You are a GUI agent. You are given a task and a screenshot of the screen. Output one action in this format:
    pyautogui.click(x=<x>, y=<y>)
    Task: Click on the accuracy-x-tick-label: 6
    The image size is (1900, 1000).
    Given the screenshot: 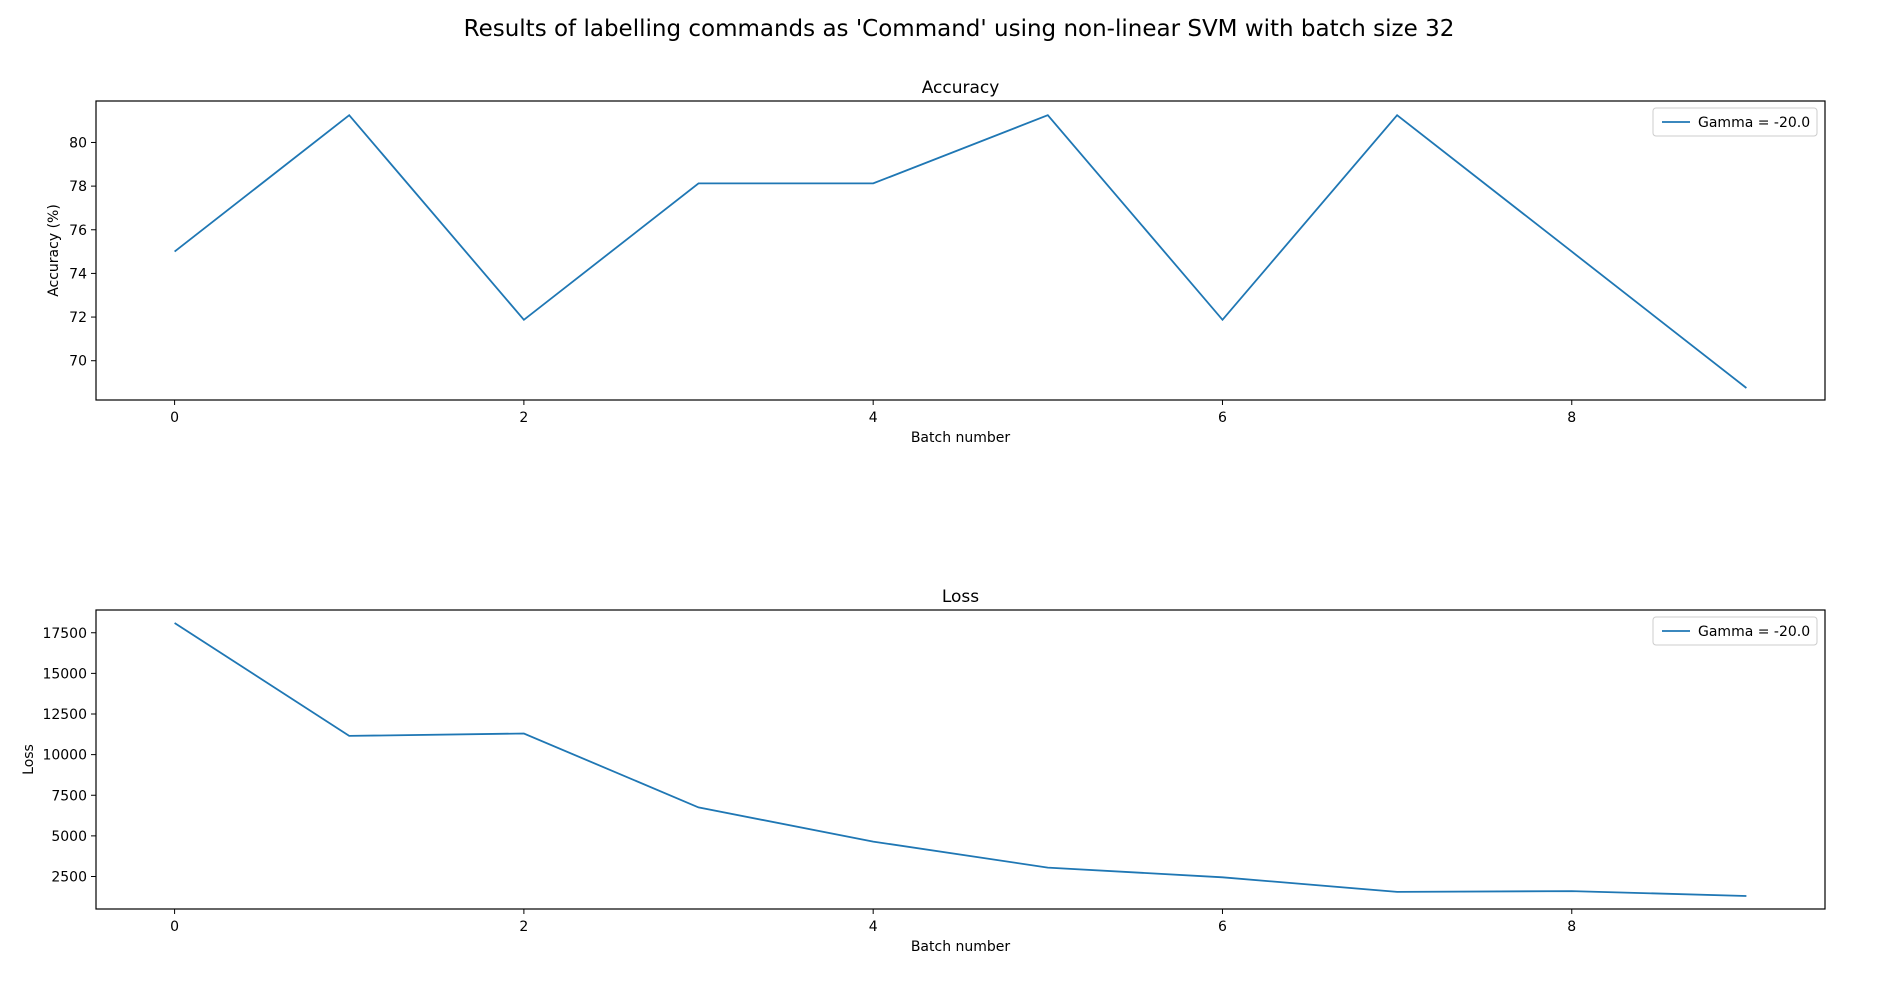 What is the action you would take?
    pyautogui.click(x=1222, y=418)
    